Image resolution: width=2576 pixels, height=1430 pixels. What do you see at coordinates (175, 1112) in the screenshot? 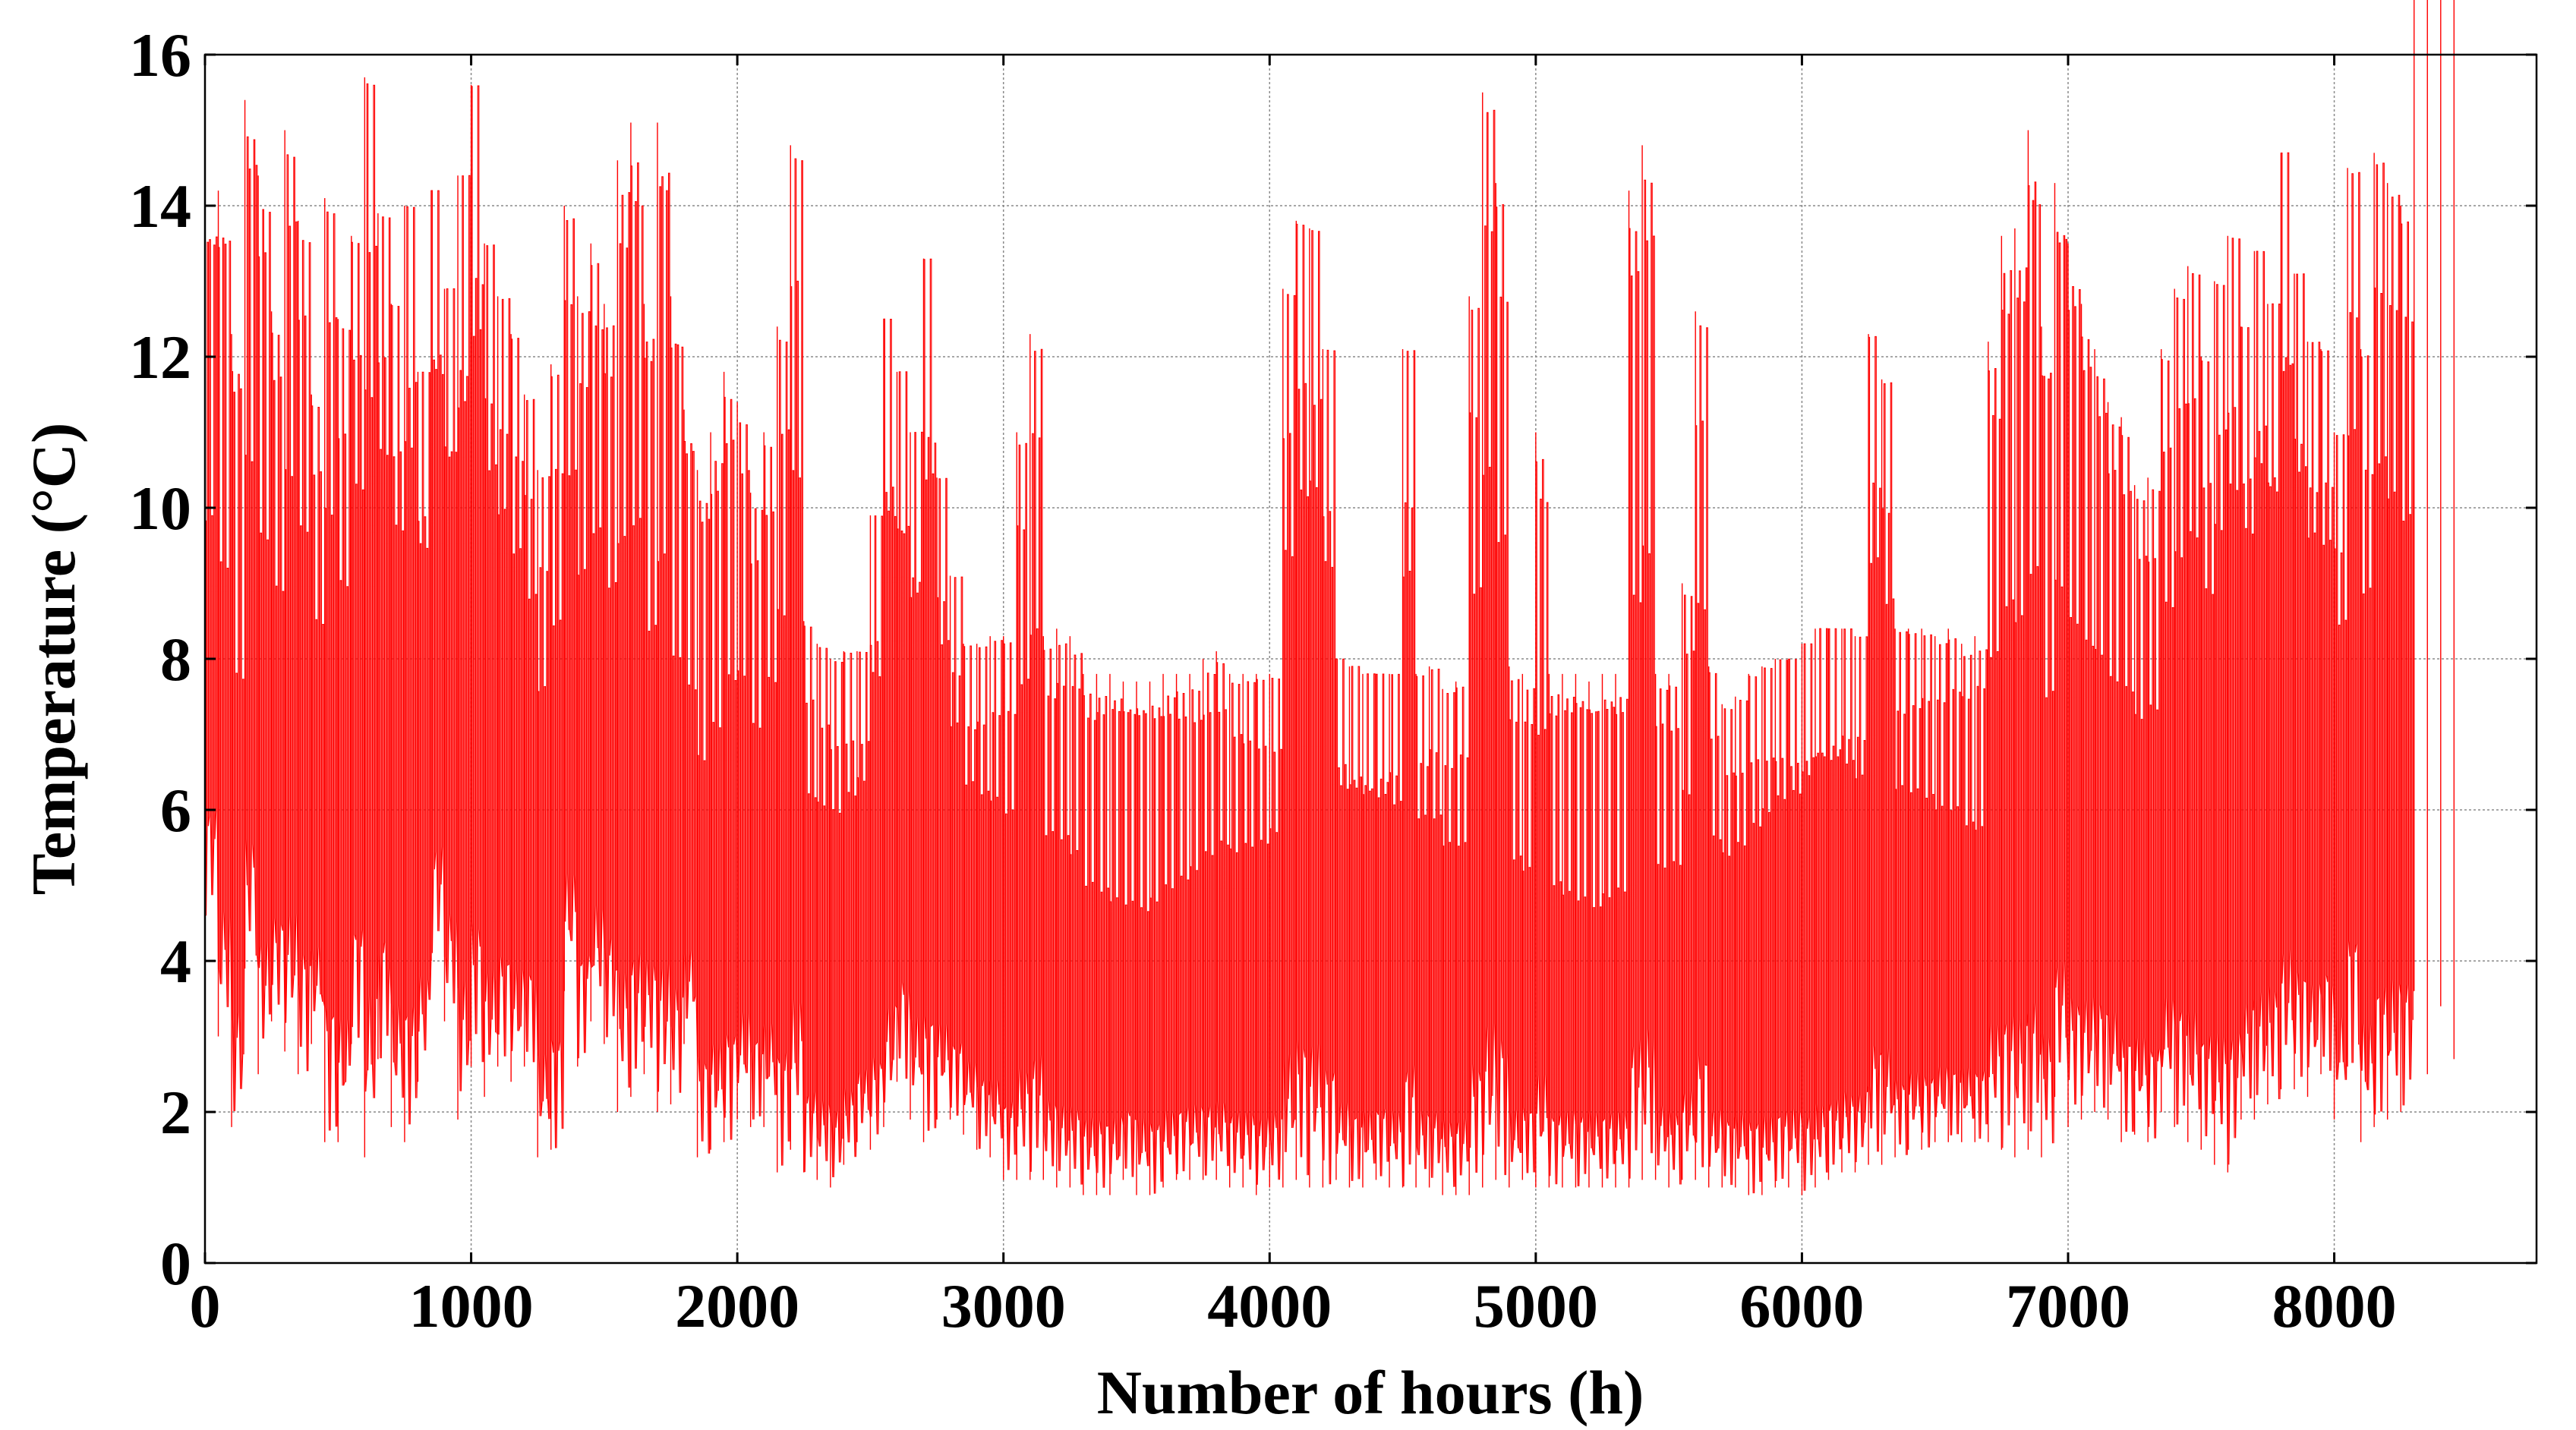
I see `y-tick-label: 2` at bounding box center [175, 1112].